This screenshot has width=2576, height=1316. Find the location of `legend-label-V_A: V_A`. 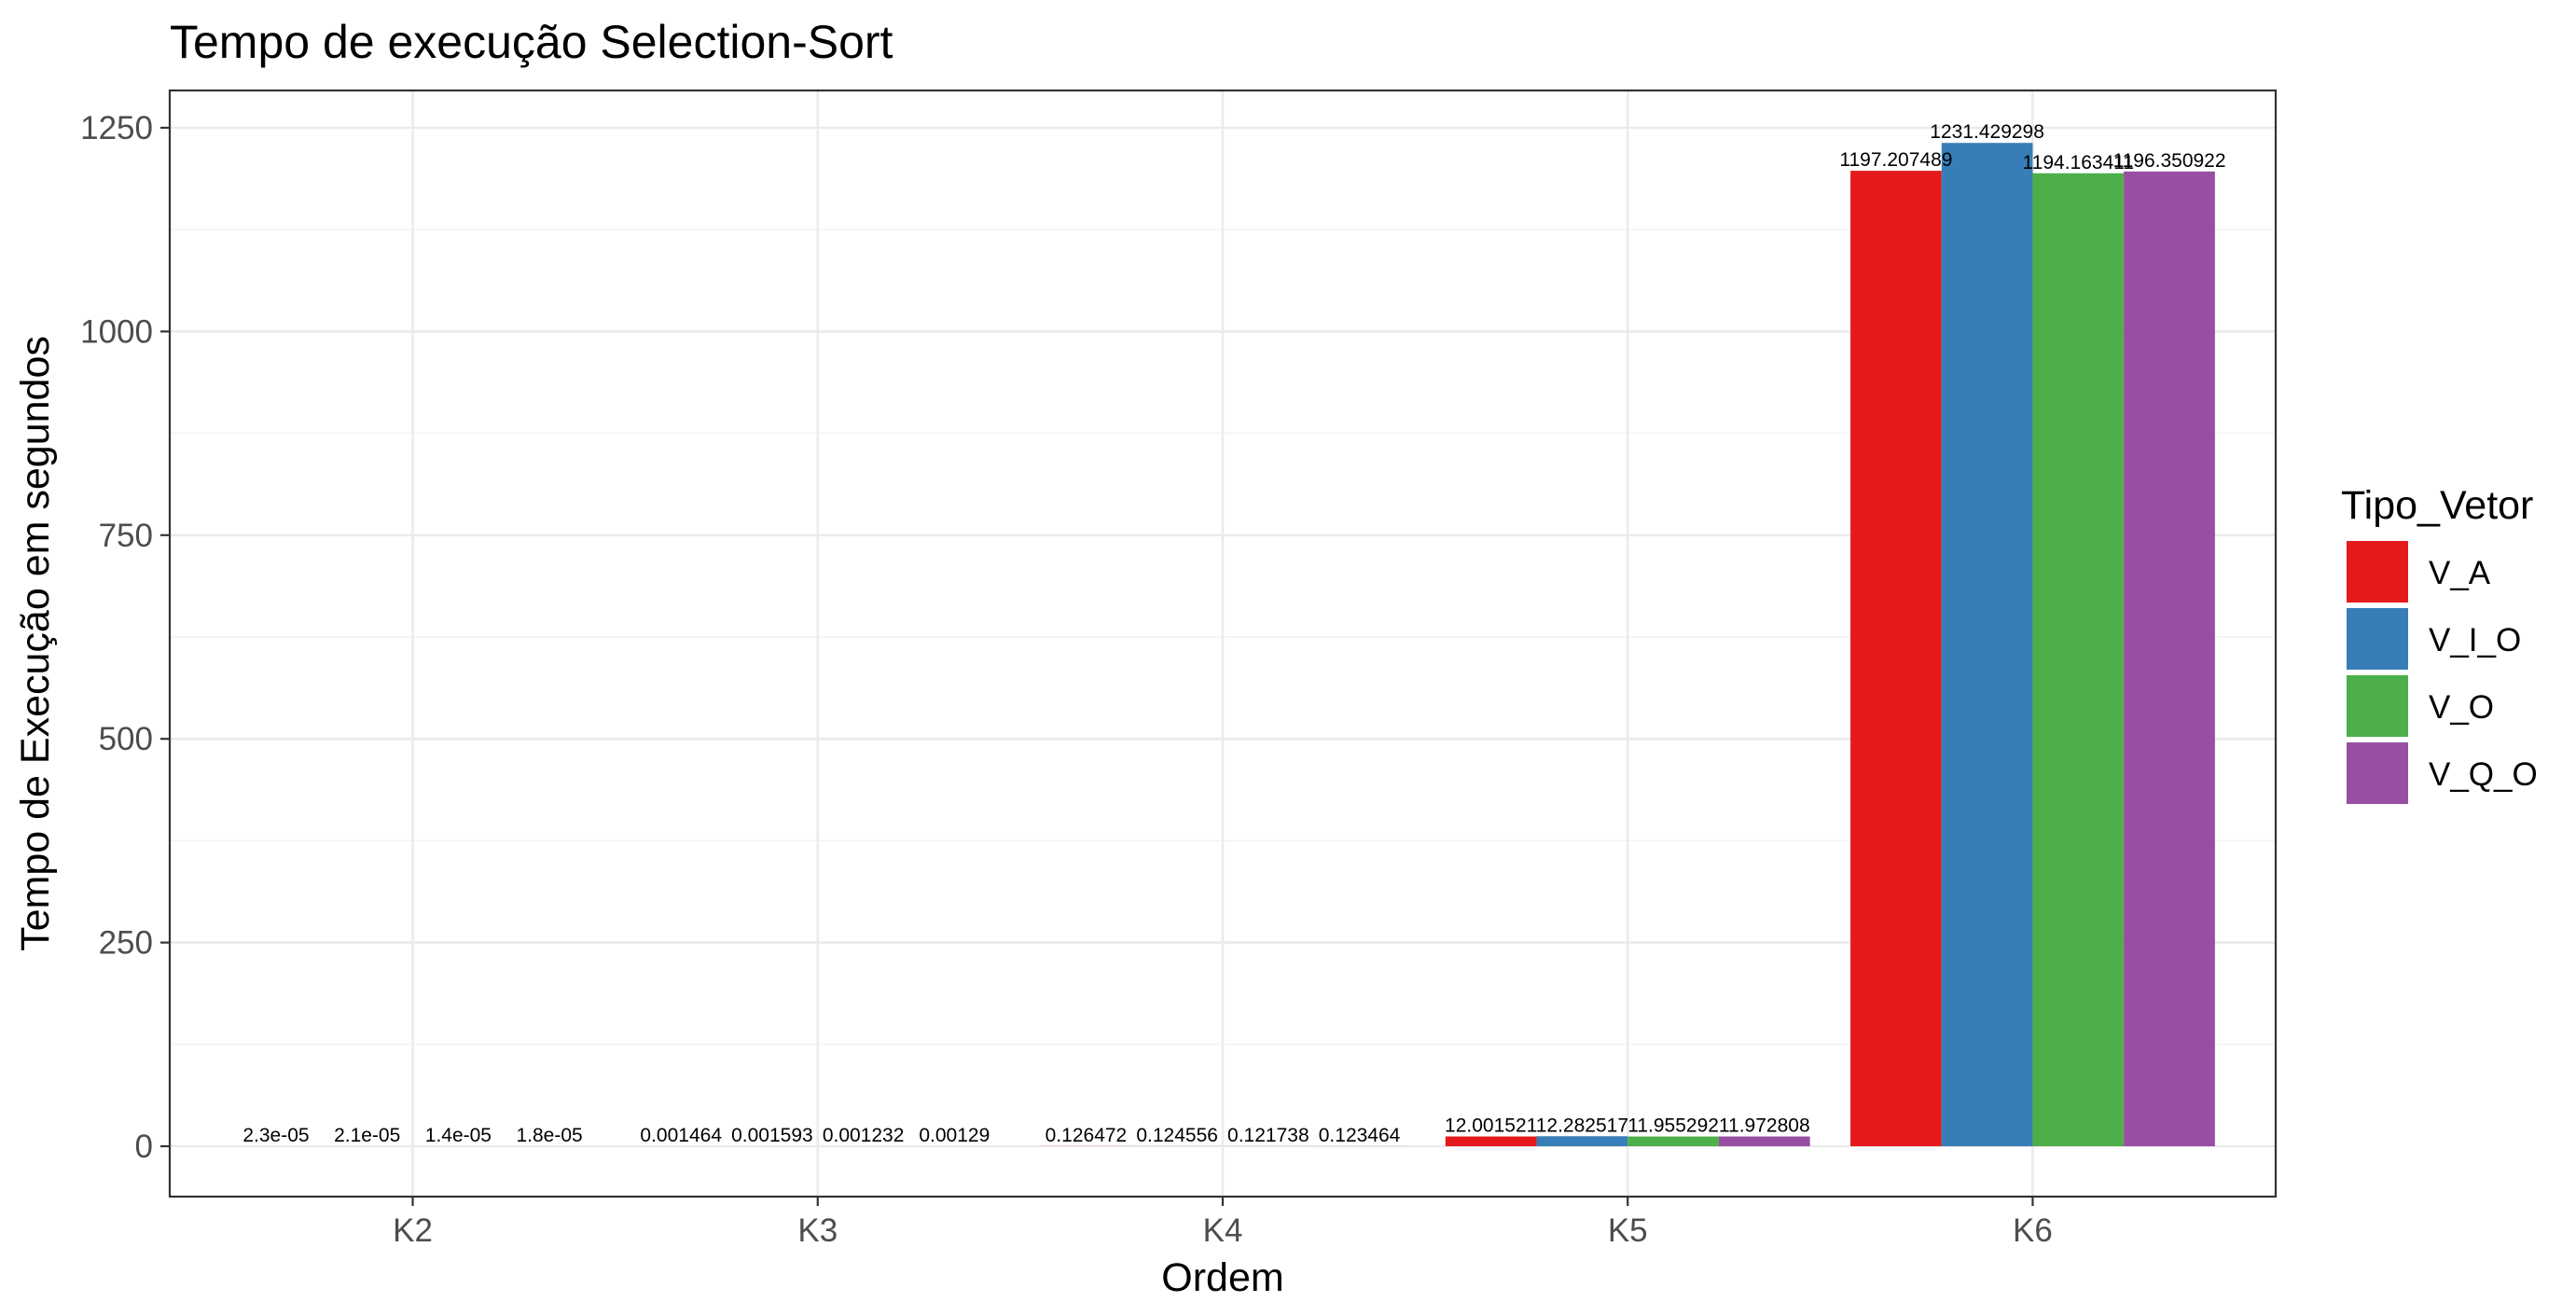

legend-label-V_A: V_A is located at coordinates (2460, 573).